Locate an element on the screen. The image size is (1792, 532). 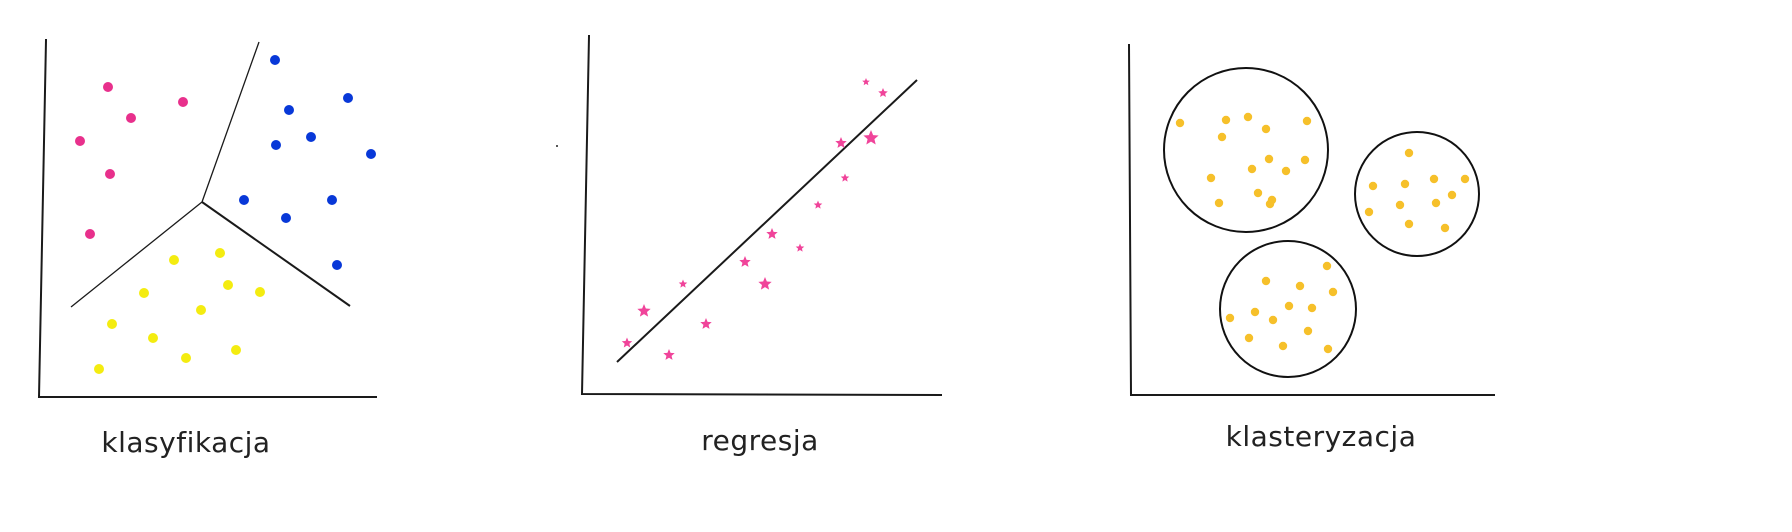
classification-caption: klasyfikacja is located at coordinates (185, 442).